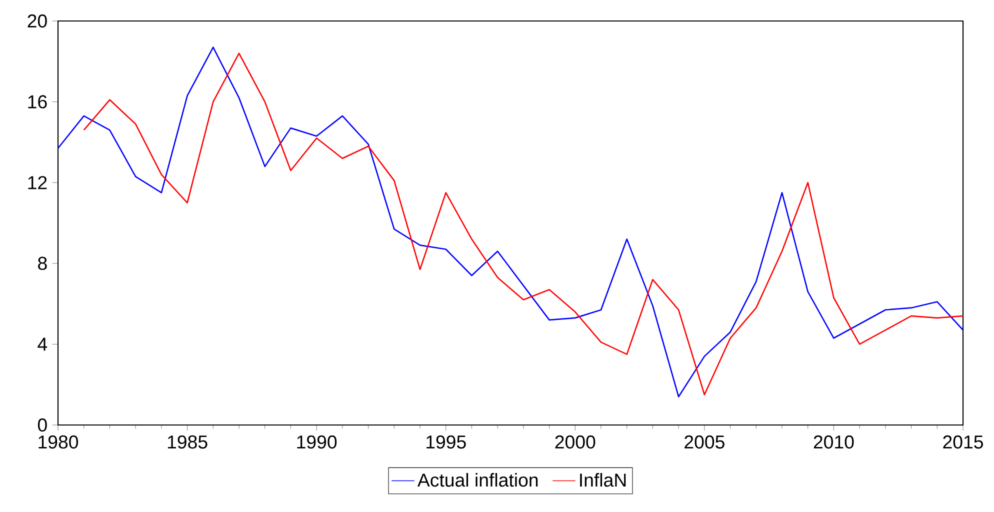 Image resolution: width=994 pixels, height=512 pixels. Describe the element at coordinates (42, 263) in the screenshot. I see `y-tick-label: 8` at that location.